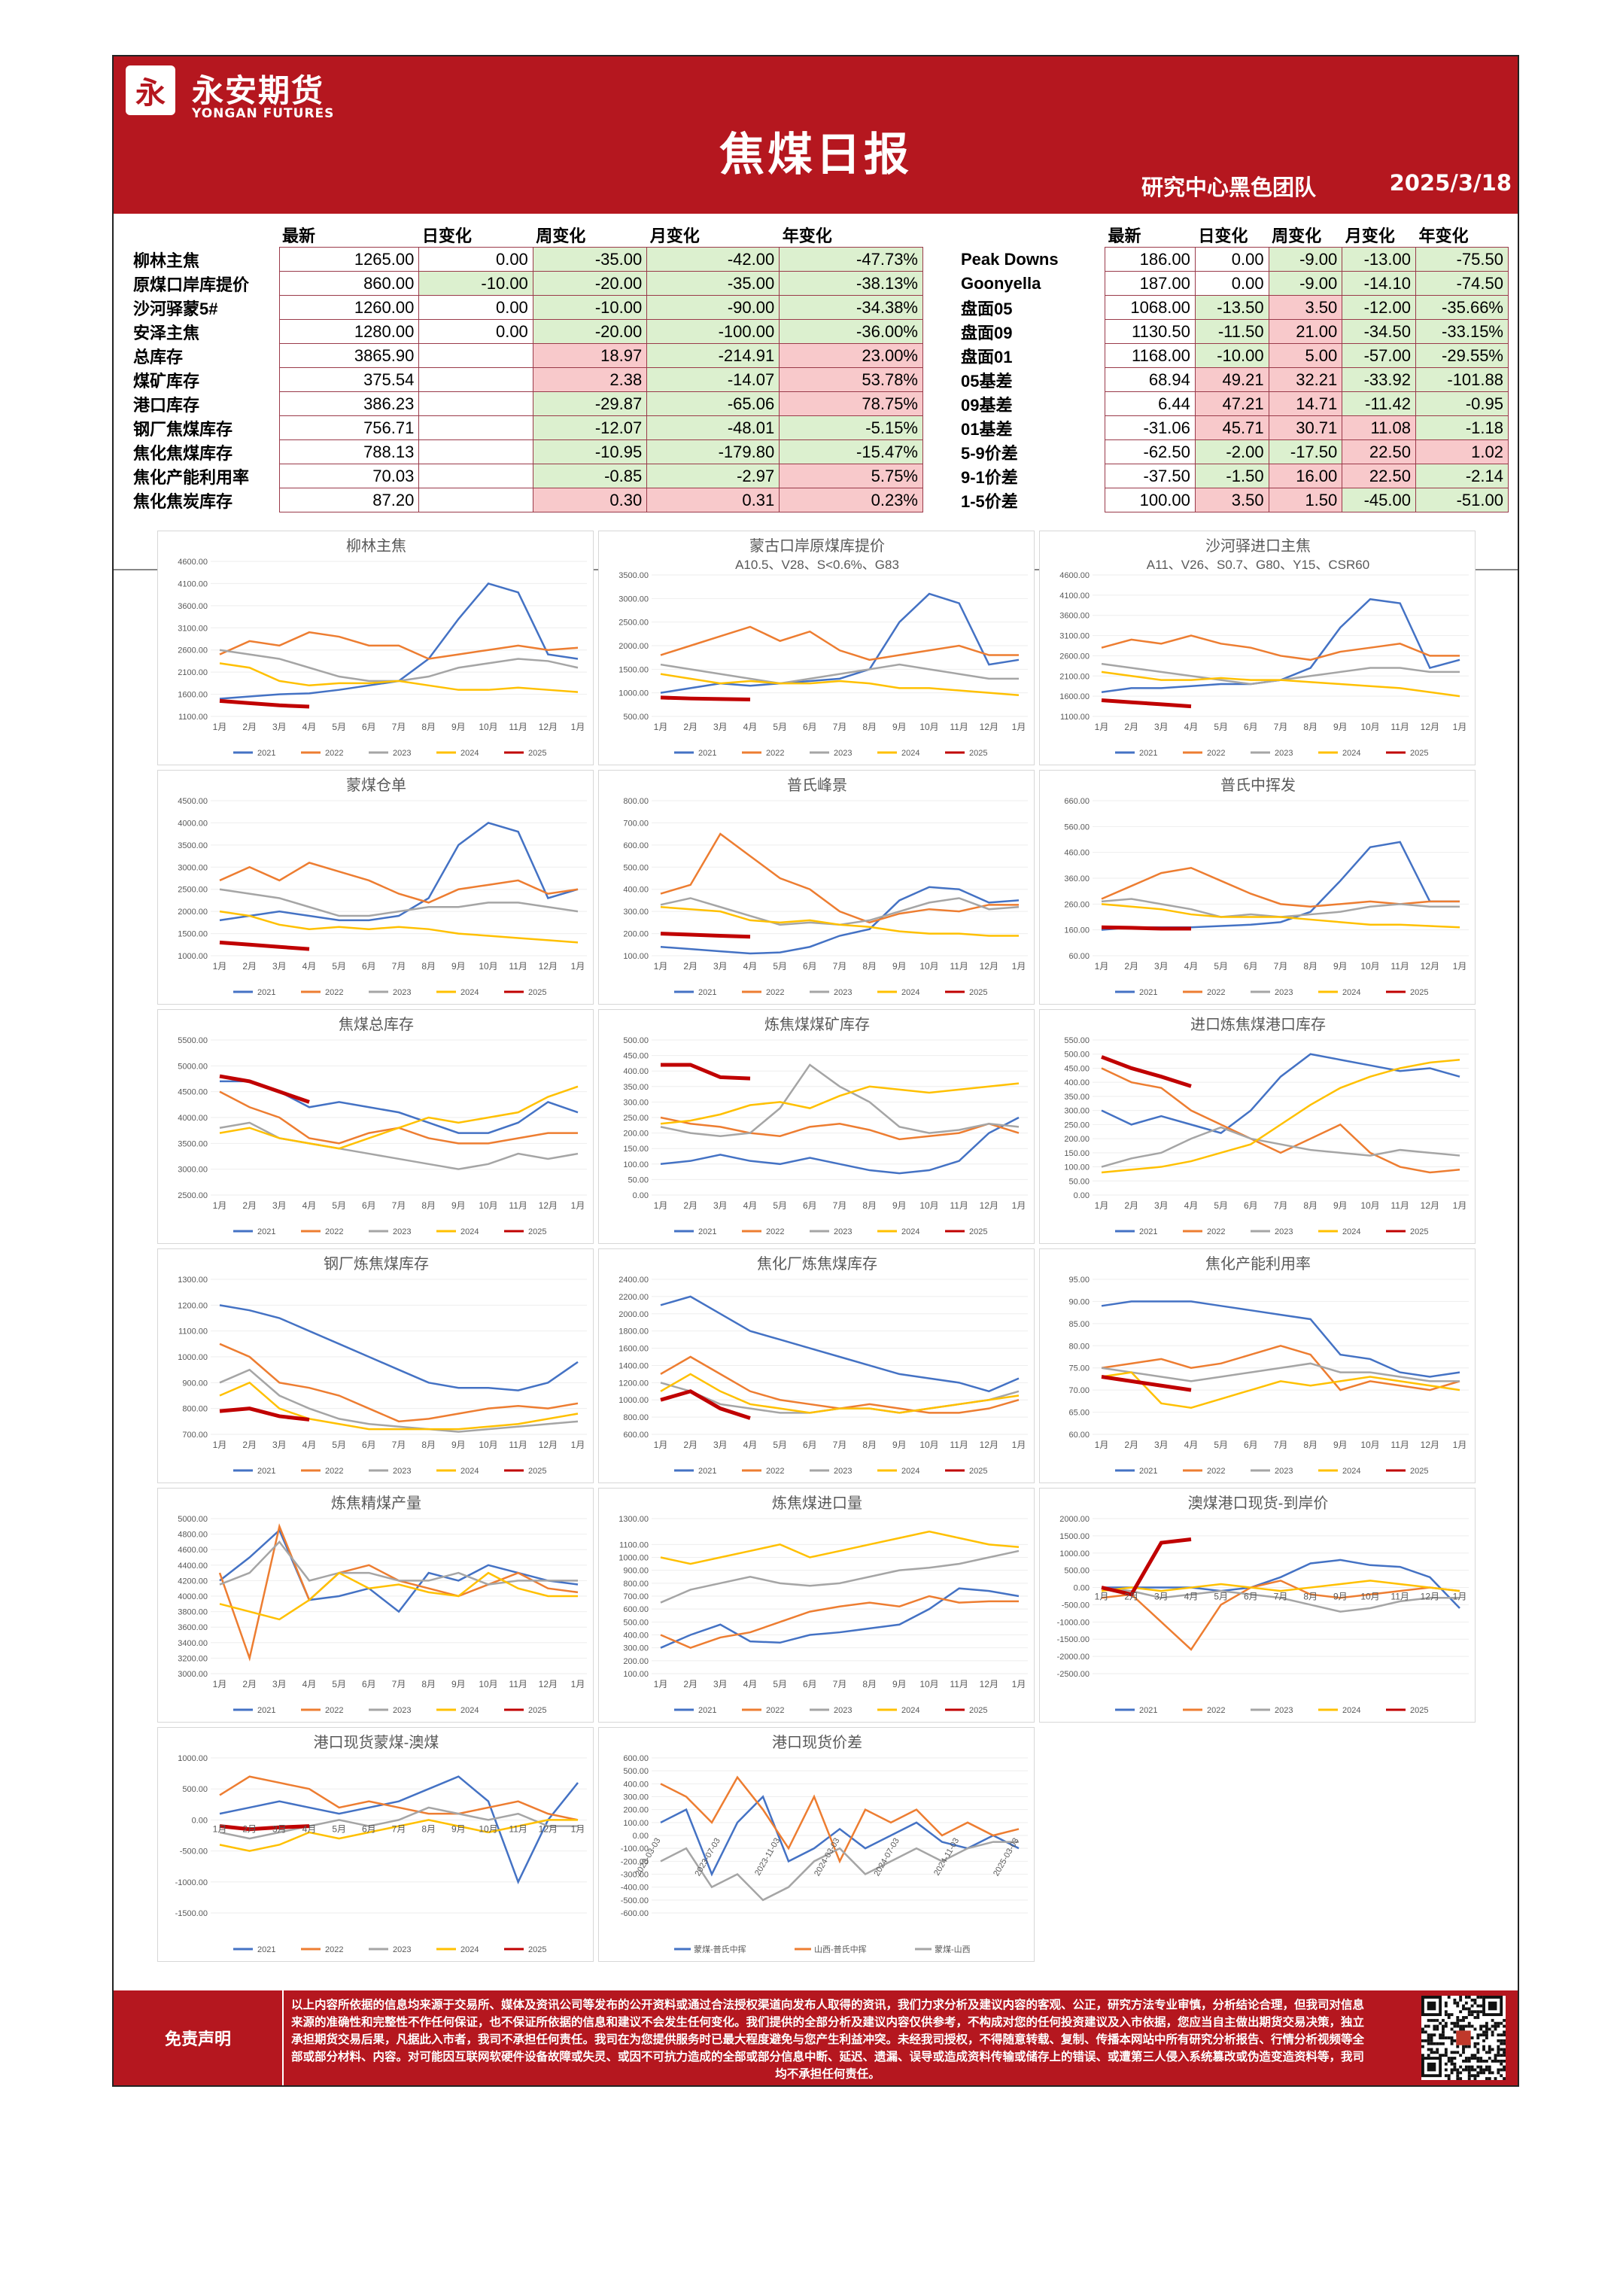 Image resolution: width=1623 pixels, height=2296 pixels. What do you see at coordinates (399, 1400) in the screenshot?
I see `series-line-2023` at bounding box center [399, 1400].